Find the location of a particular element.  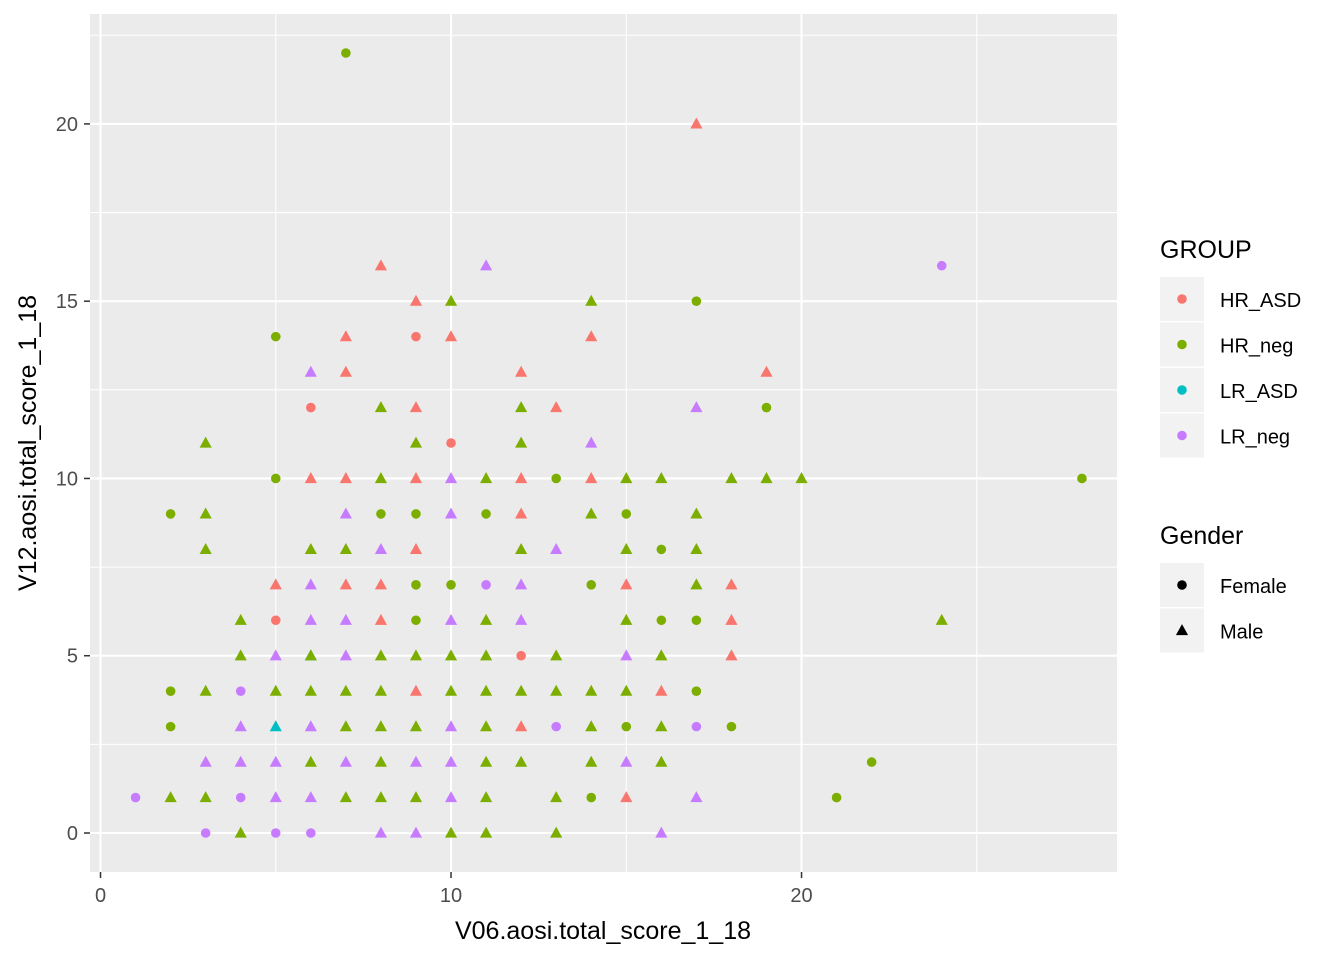

x-tick-label: 0 is located at coordinates (100, 896).